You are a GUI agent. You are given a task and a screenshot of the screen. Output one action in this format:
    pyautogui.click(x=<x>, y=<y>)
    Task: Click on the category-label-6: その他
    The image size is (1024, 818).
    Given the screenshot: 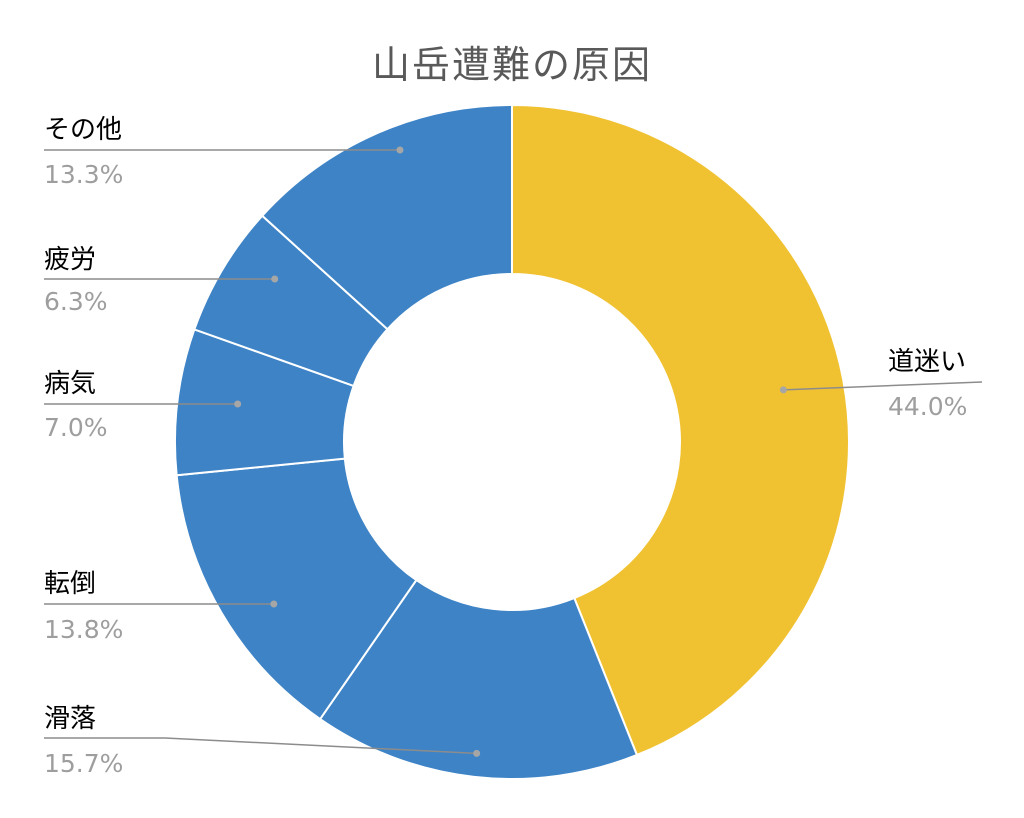 What is the action you would take?
    pyautogui.click(x=83, y=130)
    